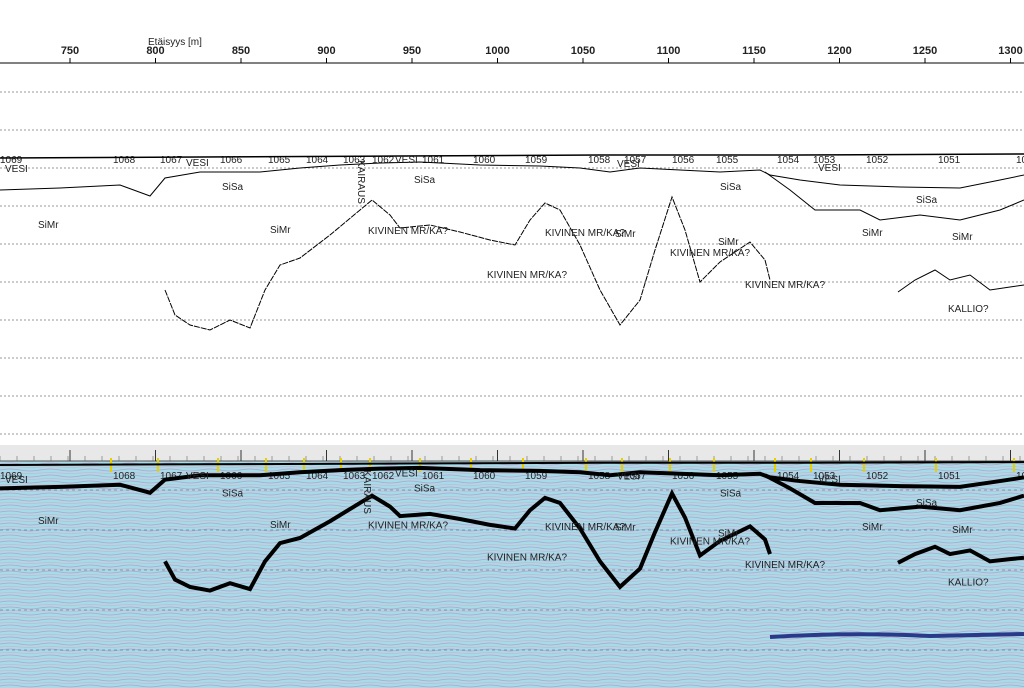  Describe the element at coordinates (839, 51) in the screenshot. I see `tick-label: 1200` at that location.